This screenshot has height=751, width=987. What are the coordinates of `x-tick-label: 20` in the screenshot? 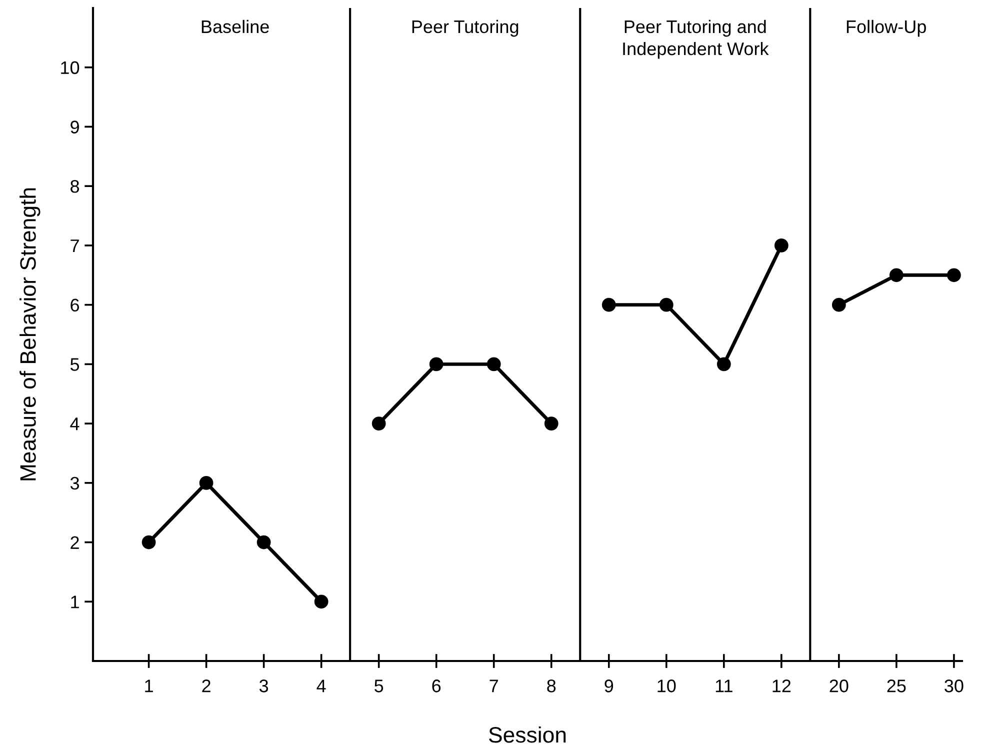 It's located at (839, 686).